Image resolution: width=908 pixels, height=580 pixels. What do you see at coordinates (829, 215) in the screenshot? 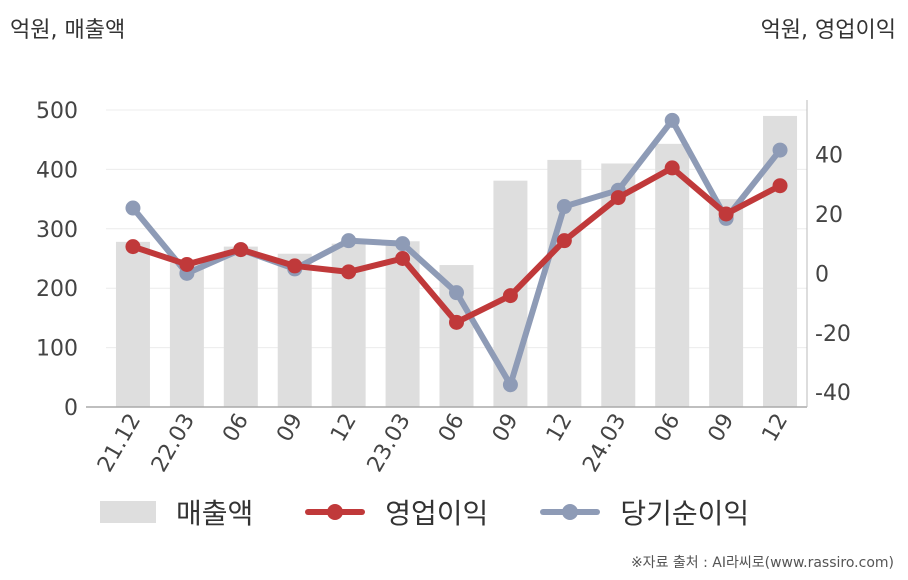
I see `right-tick-label: 20` at bounding box center [829, 215].